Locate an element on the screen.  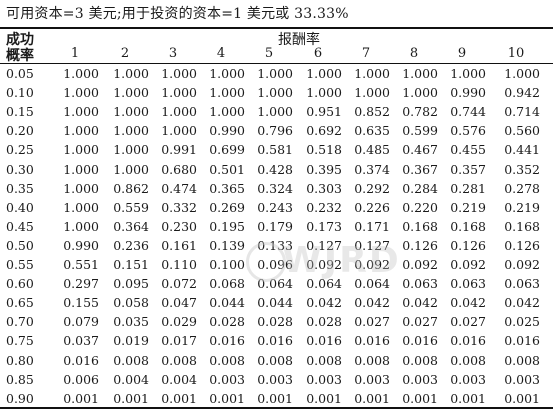
value-cell: 0.744 is located at coordinates (468, 112).